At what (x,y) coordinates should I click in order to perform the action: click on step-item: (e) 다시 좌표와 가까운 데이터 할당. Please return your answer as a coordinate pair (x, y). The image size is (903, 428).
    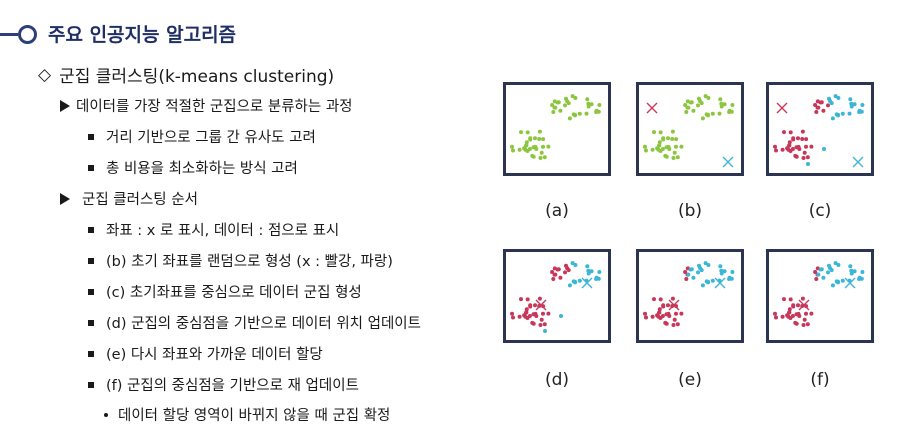
    Looking at the image, I should click on (205, 353).